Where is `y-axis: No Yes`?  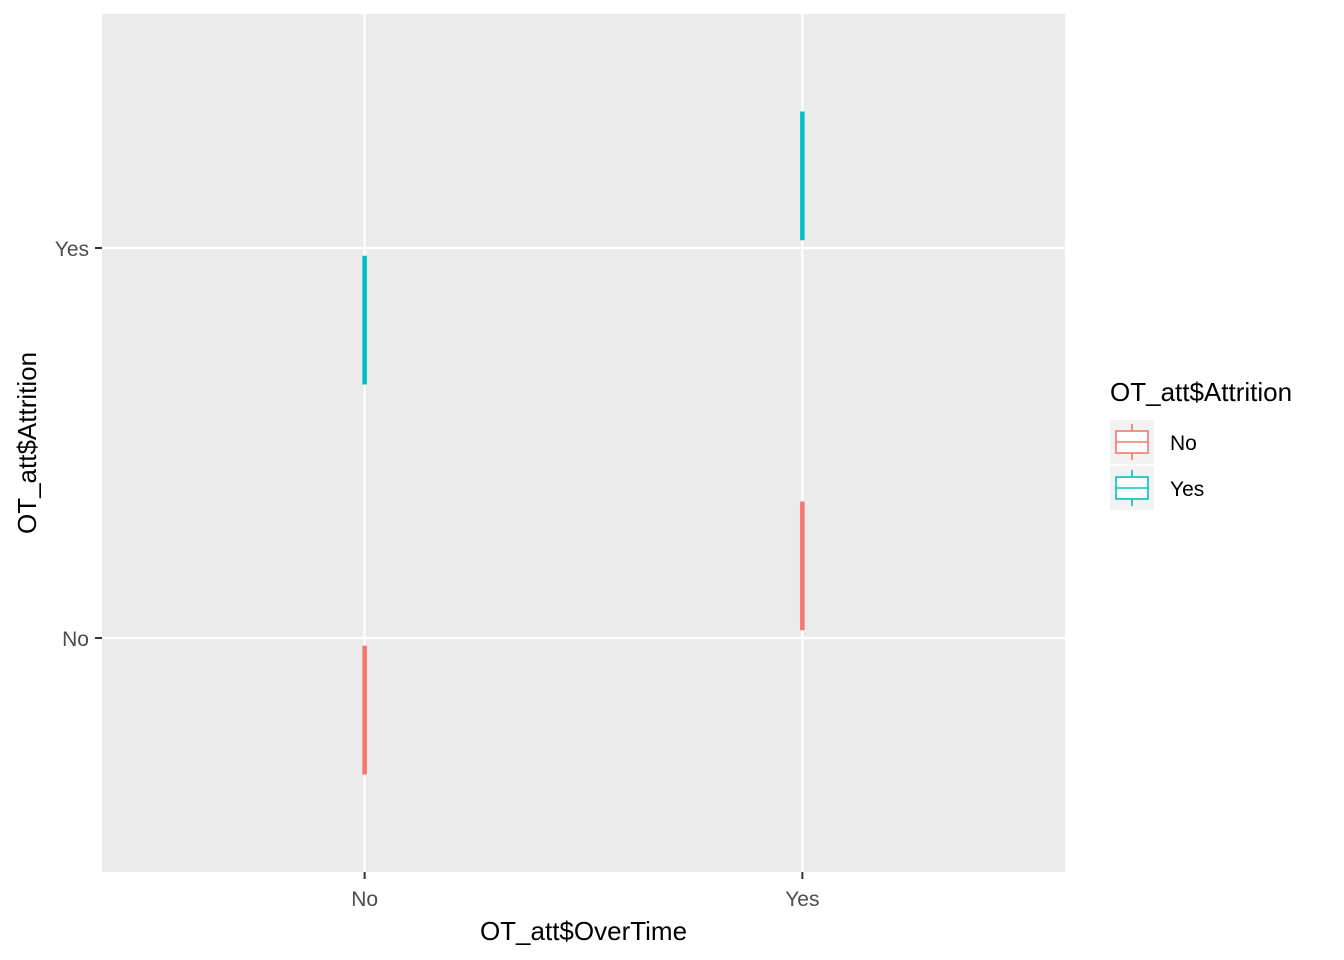 y-axis: No Yes is located at coordinates (78, 444).